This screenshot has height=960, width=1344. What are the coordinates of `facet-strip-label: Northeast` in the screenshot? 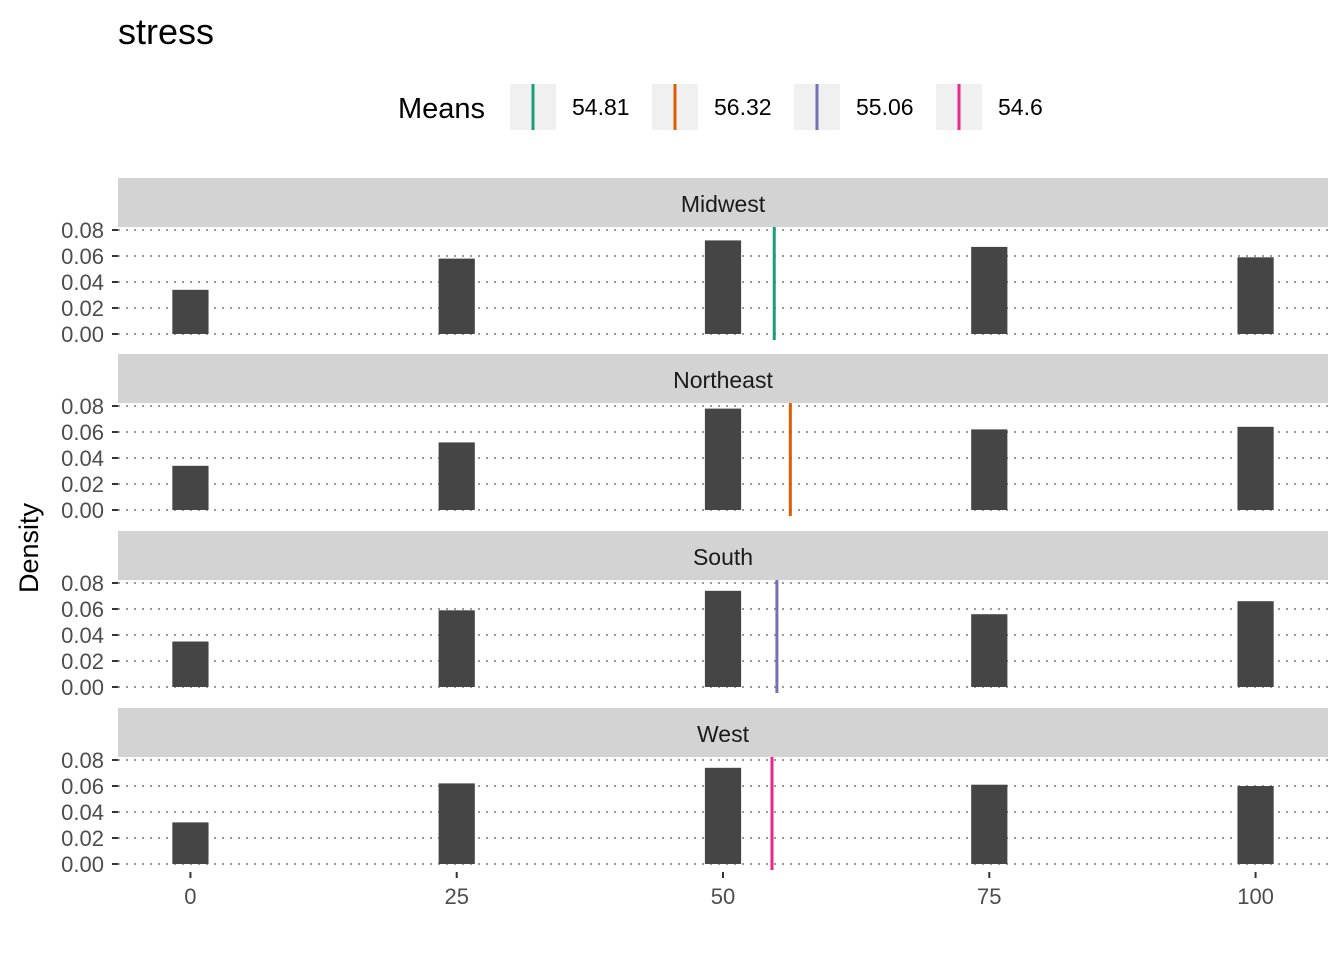 It's located at (723, 380).